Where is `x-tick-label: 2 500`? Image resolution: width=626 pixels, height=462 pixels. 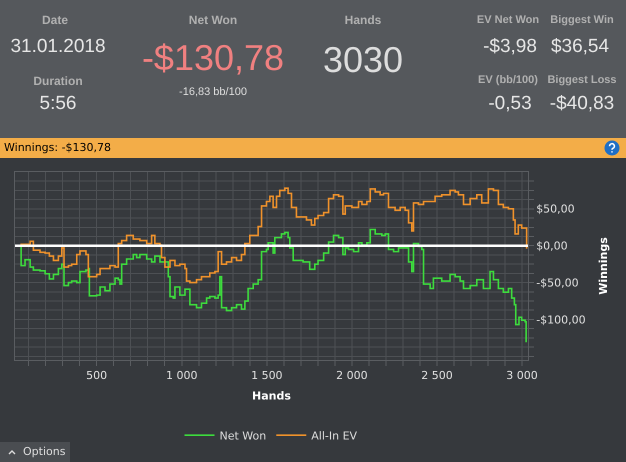
x-tick-label: 2 500 is located at coordinates (437, 375).